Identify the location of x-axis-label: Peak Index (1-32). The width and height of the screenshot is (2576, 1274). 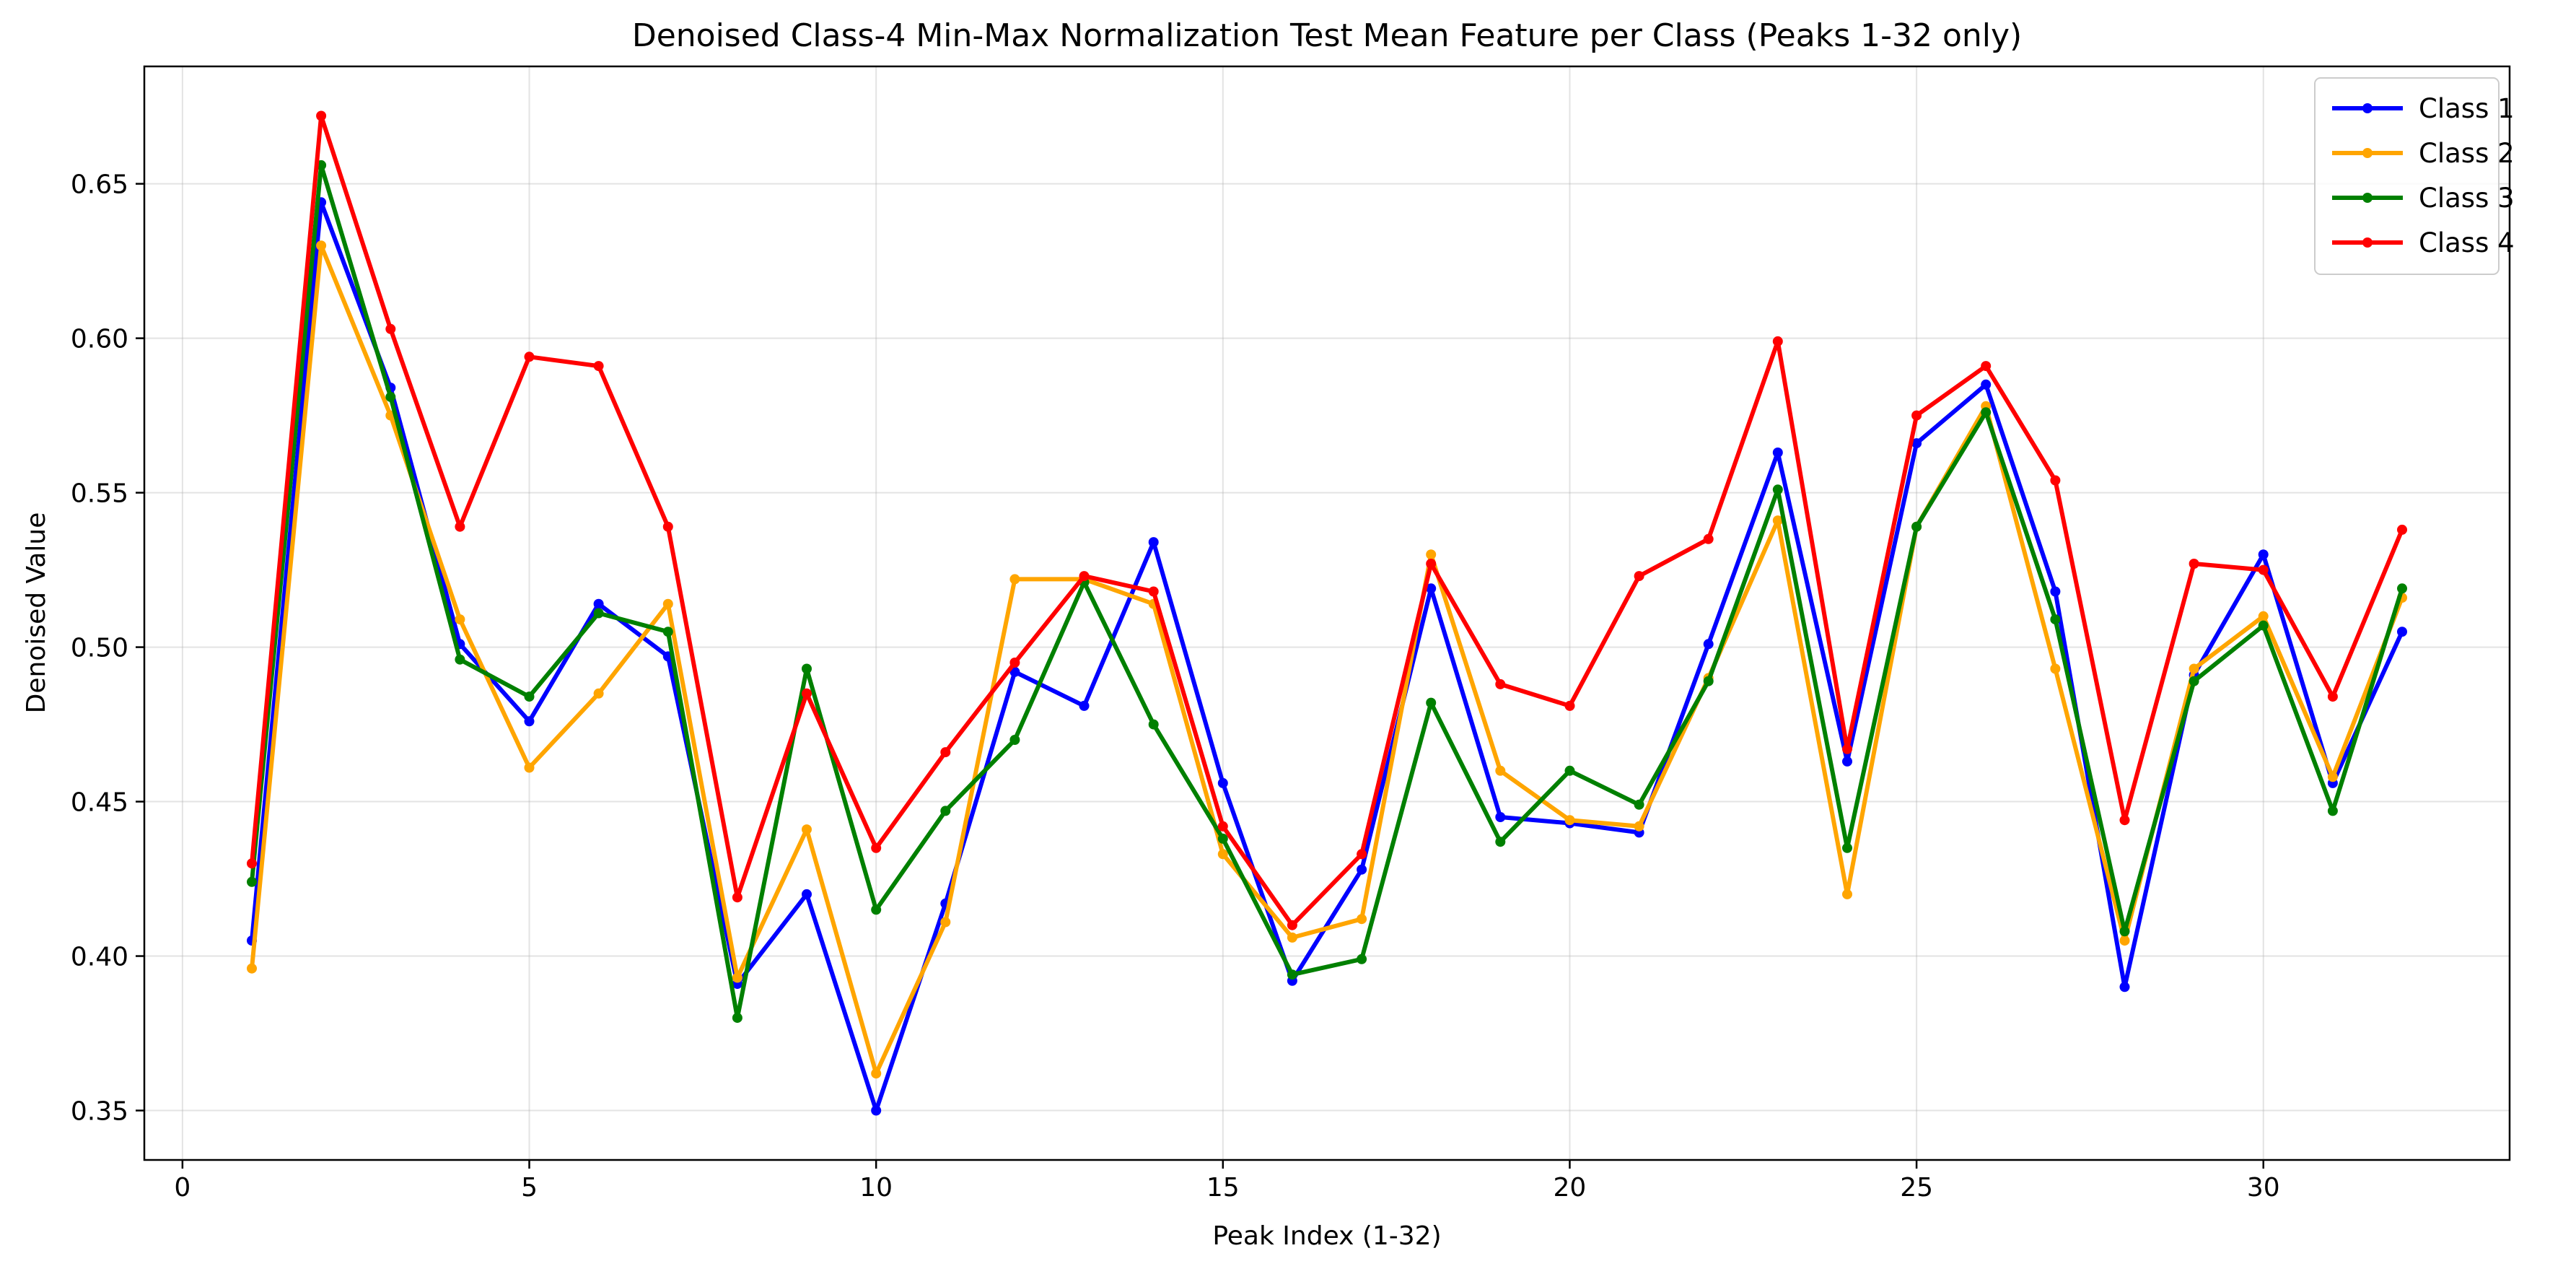
(1326, 1236).